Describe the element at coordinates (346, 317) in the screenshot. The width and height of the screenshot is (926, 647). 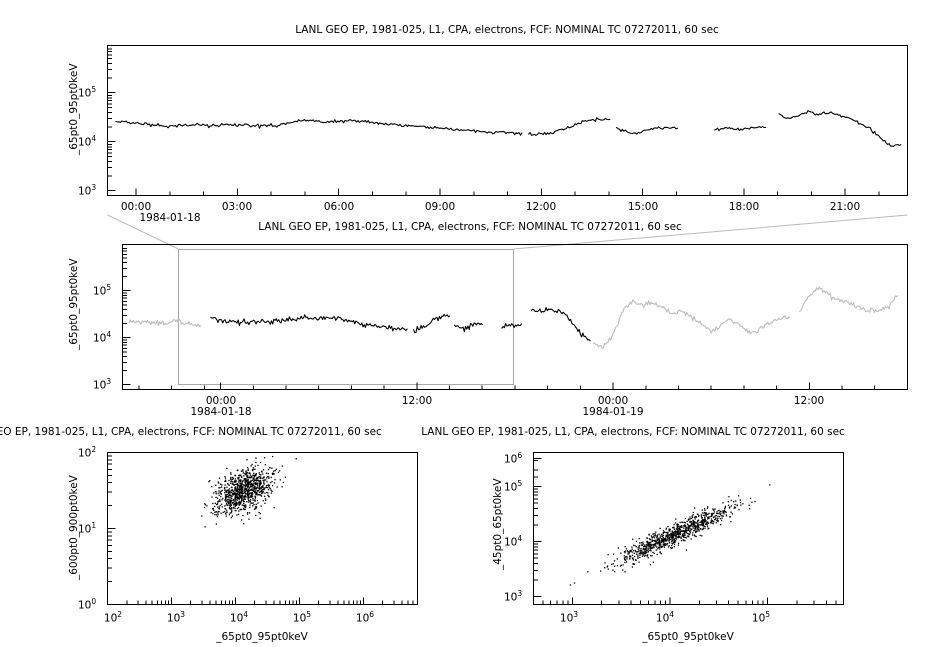
I see `selection-box` at that location.